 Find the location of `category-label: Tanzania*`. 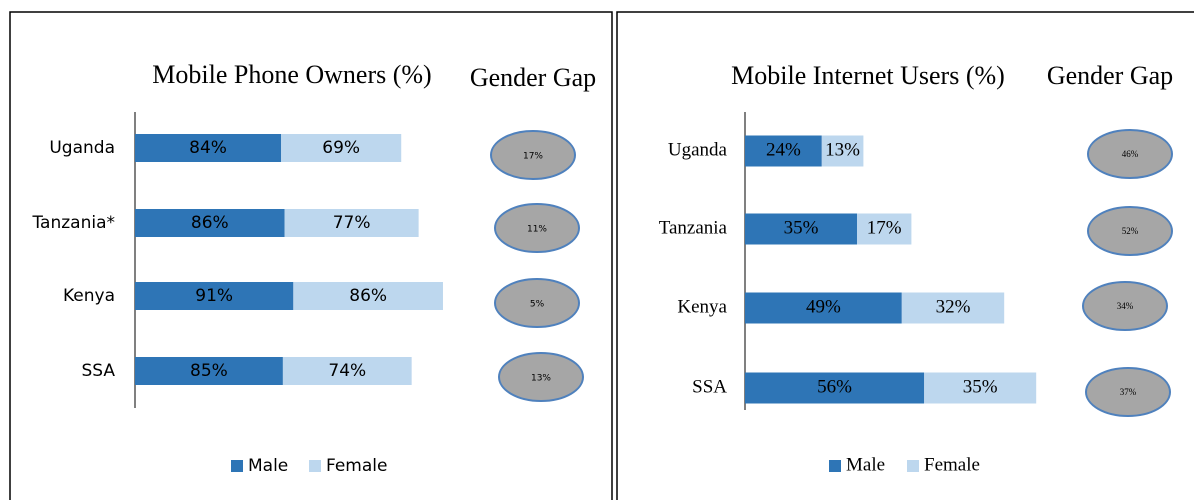

category-label: Tanzania* is located at coordinates (73, 223).